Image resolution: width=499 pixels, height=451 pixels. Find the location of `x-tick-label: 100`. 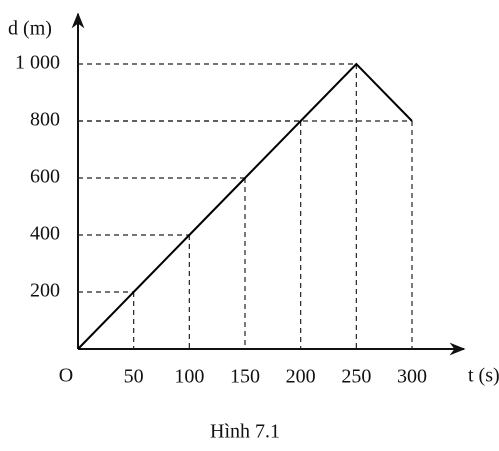

x-tick-label: 100 is located at coordinates (189, 377).